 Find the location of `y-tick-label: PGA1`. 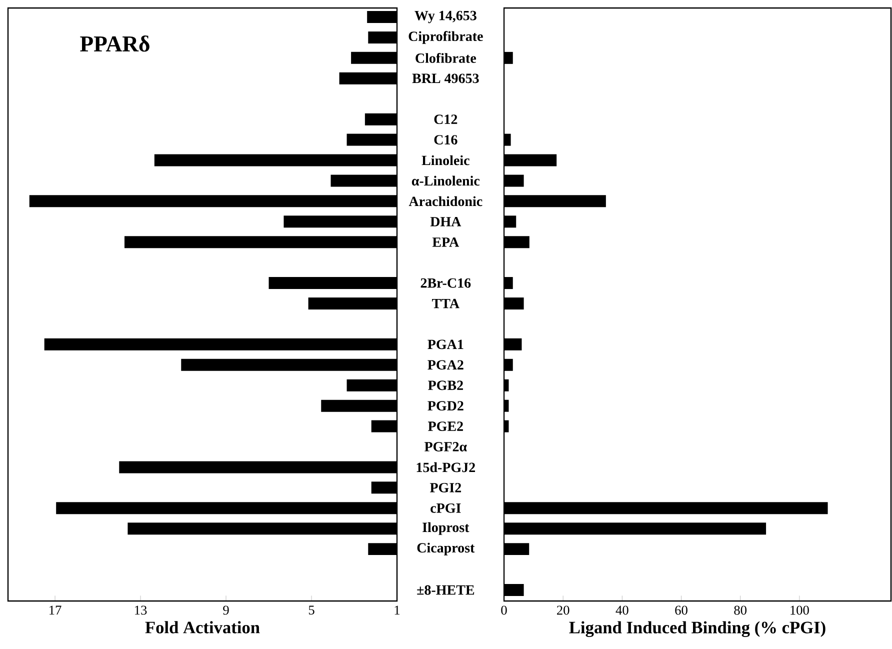

y-tick-label: PGA1 is located at coordinates (446, 345).